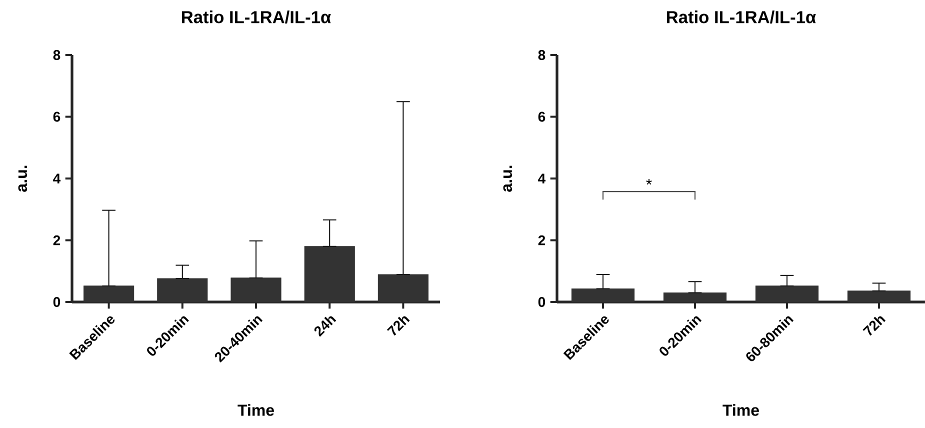 This screenshot has width=925, height=428. I want to click on annotation: *, so click(649, 181).